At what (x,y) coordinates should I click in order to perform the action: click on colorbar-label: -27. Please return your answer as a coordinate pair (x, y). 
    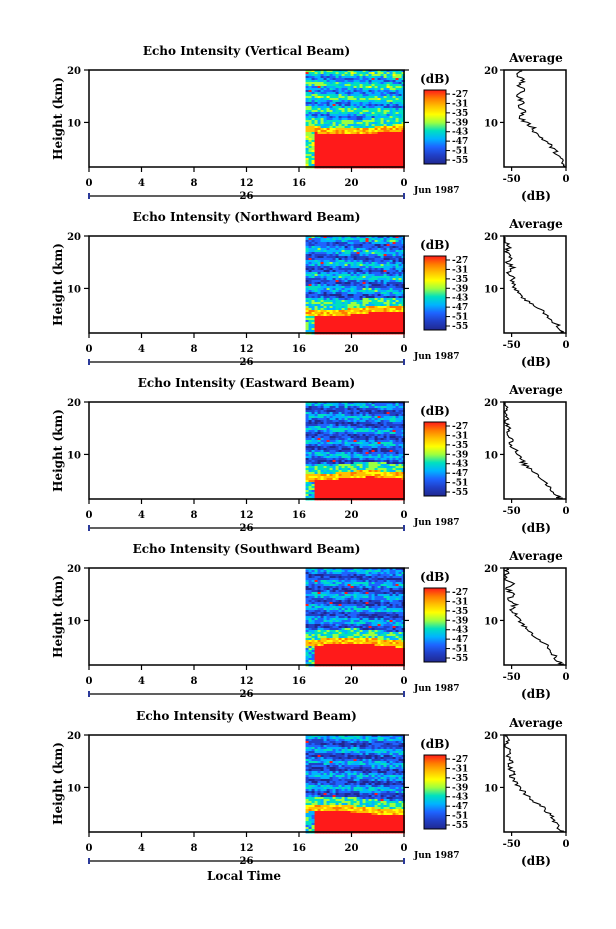
    Looking at the image, I should click on (460, 261).